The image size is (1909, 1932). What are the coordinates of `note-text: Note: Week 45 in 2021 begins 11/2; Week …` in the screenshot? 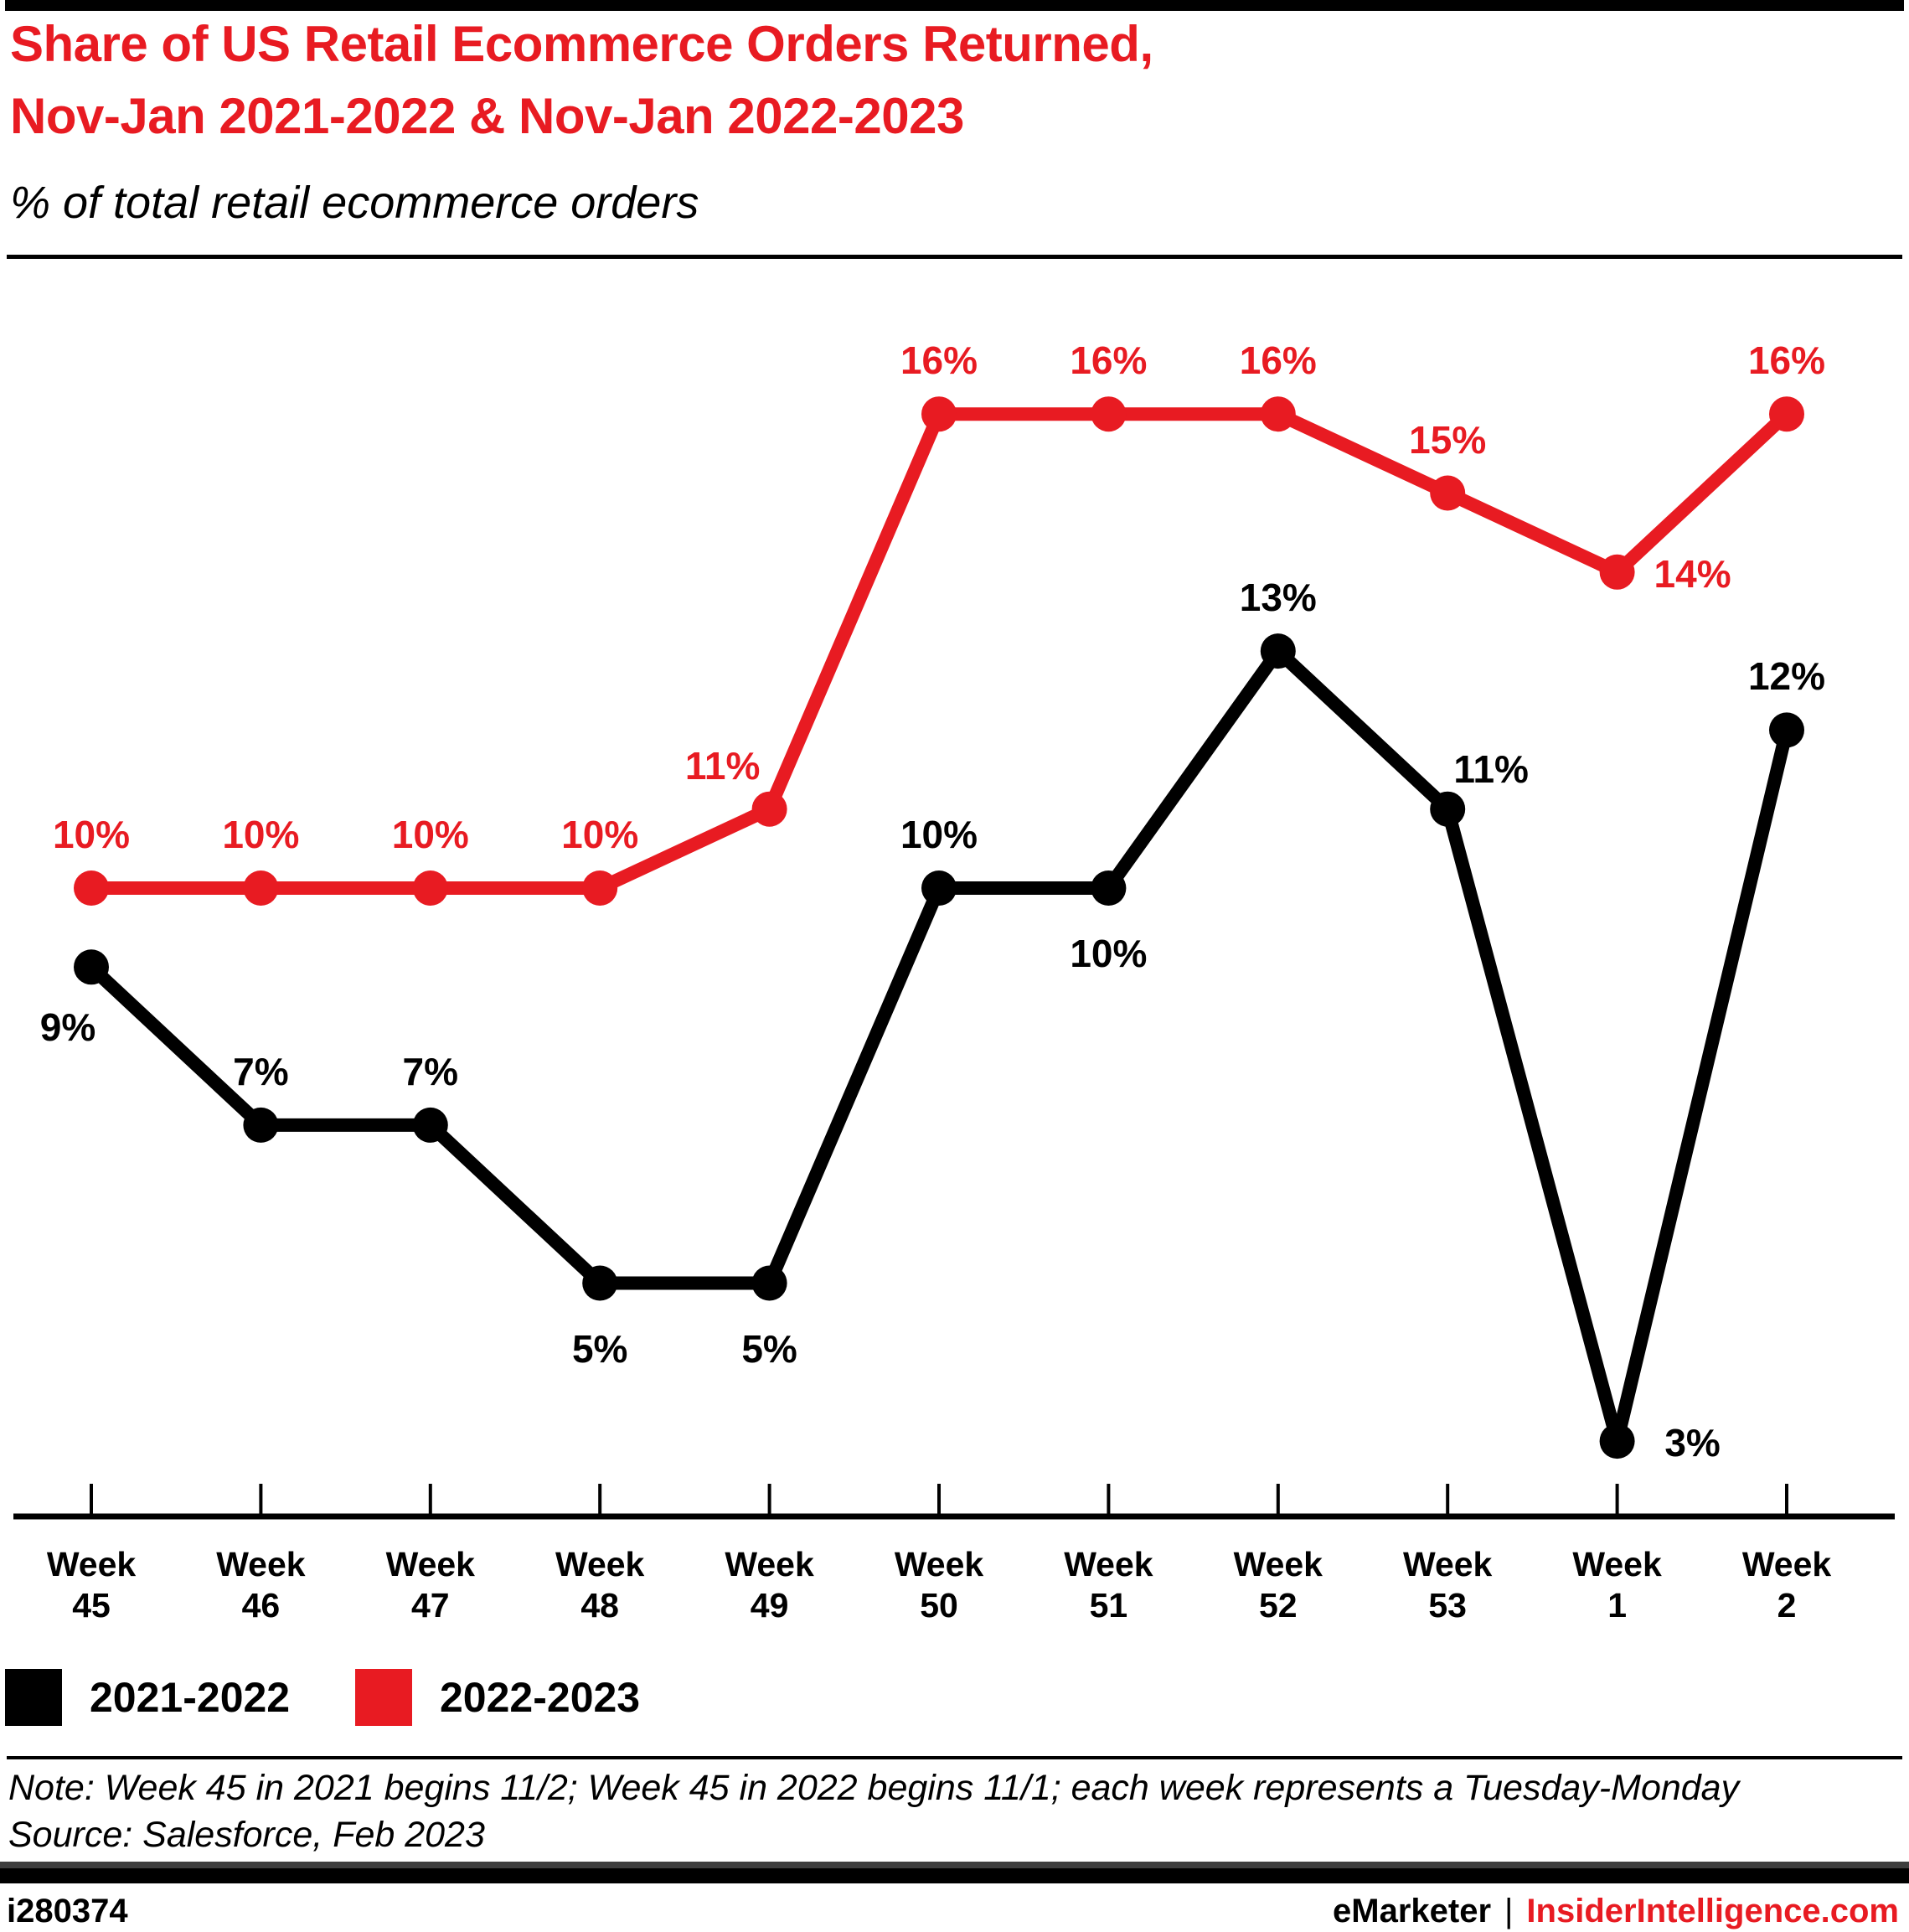 It's located at (874, 1788).